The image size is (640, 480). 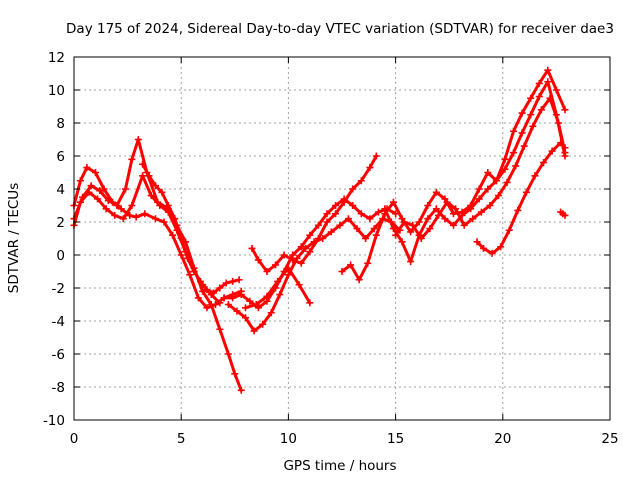 I want to click on x-tick-label: 25, so click(x=609, y=439).